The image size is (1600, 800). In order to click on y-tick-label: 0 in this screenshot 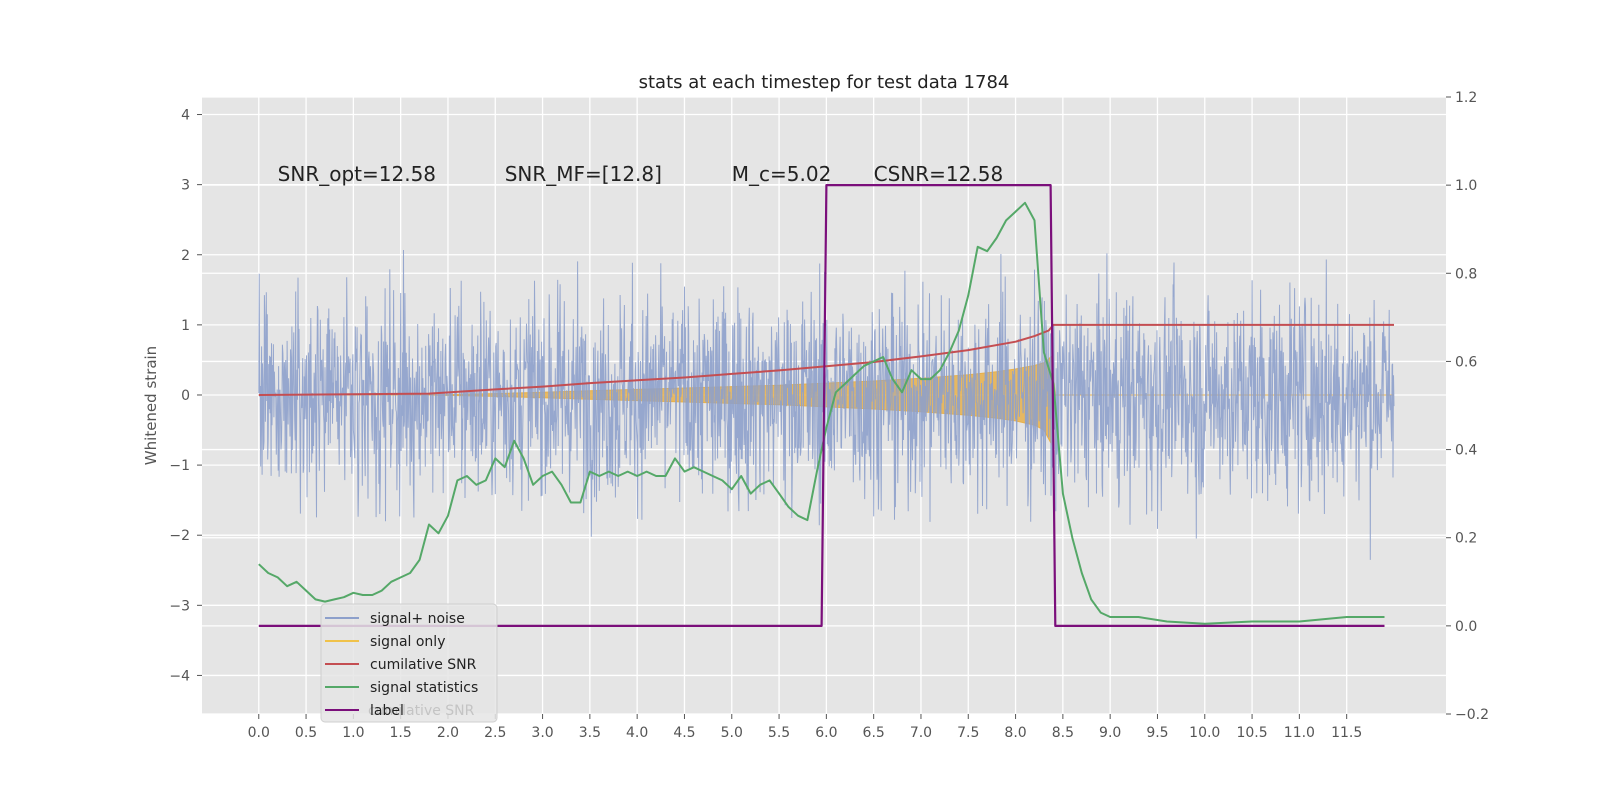, I will do `click(185, 396)`.